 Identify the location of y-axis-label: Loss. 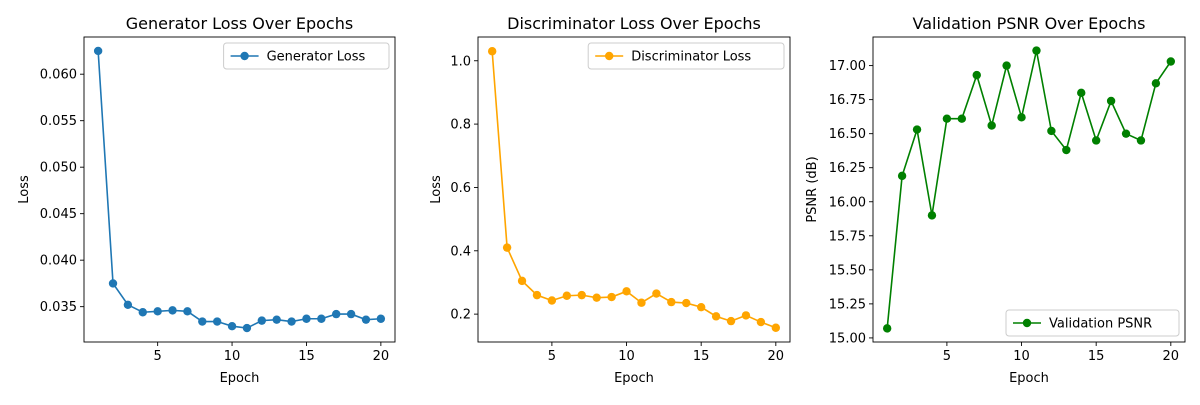
(436, 189).